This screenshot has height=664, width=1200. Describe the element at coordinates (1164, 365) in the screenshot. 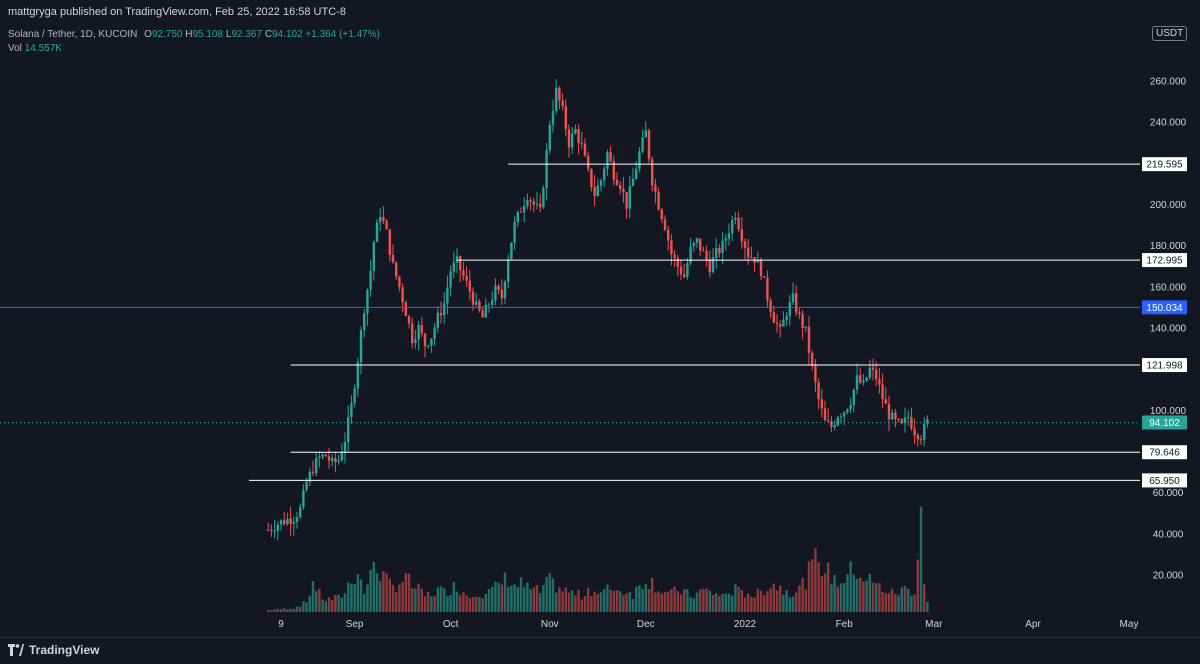

I see `level-label-box` at that location.